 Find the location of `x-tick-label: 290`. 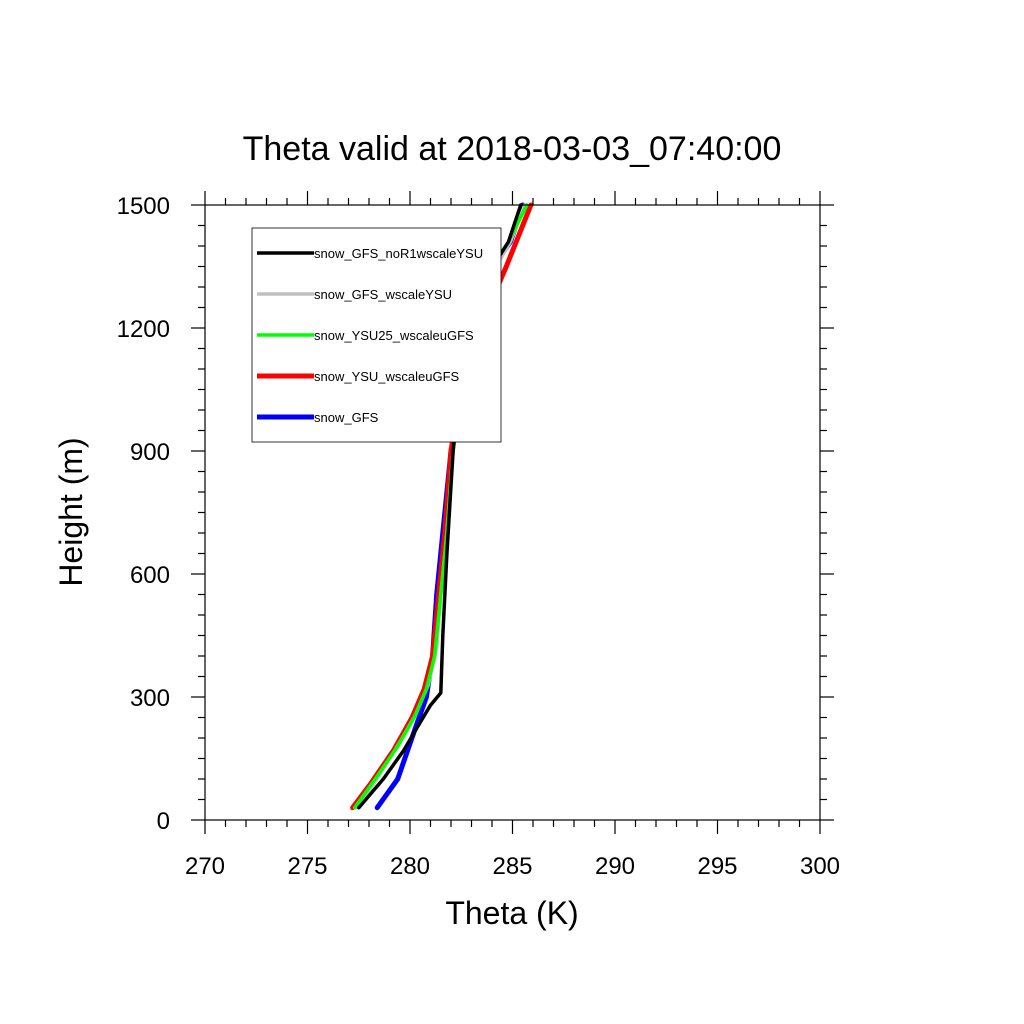

x-tick-label: 290 is located at coordinates (615, 866).